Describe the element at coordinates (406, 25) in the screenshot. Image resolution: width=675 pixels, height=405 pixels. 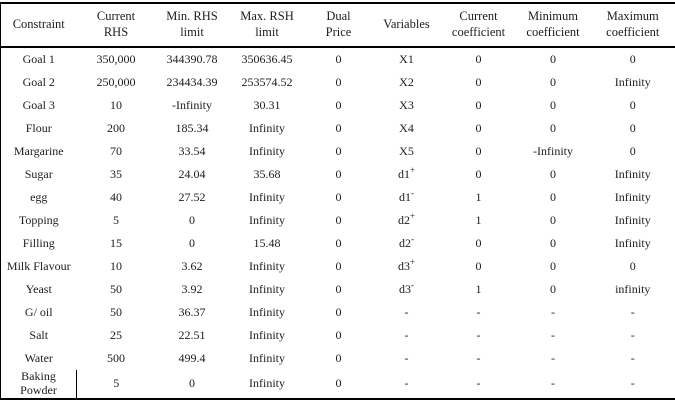
I see `col-header-variables: Variables` at that location.